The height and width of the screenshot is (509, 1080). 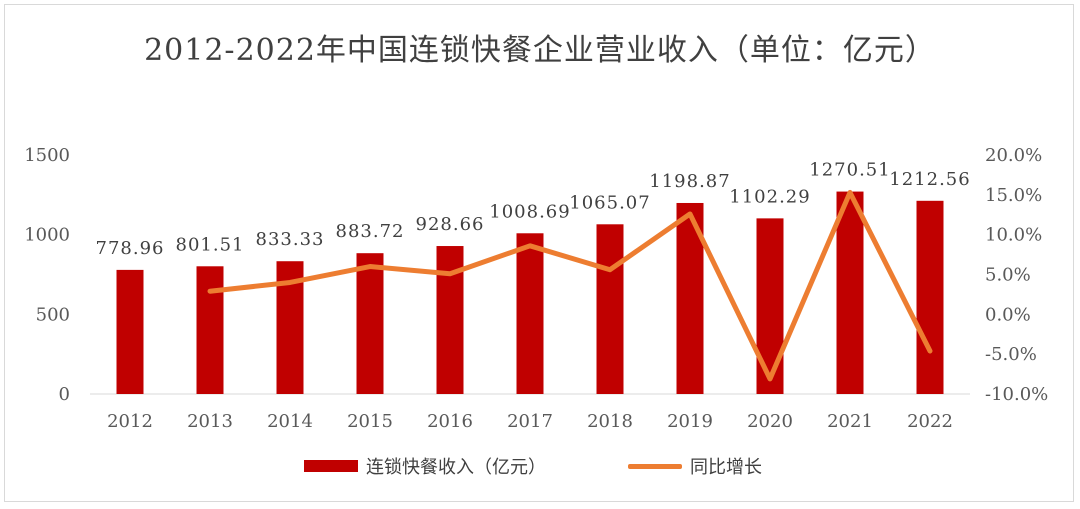 What do you see at coordinates (689, 181) in the screenshot?
I see `bar-data-label: 1198.87` at bounding box center [689, 181].